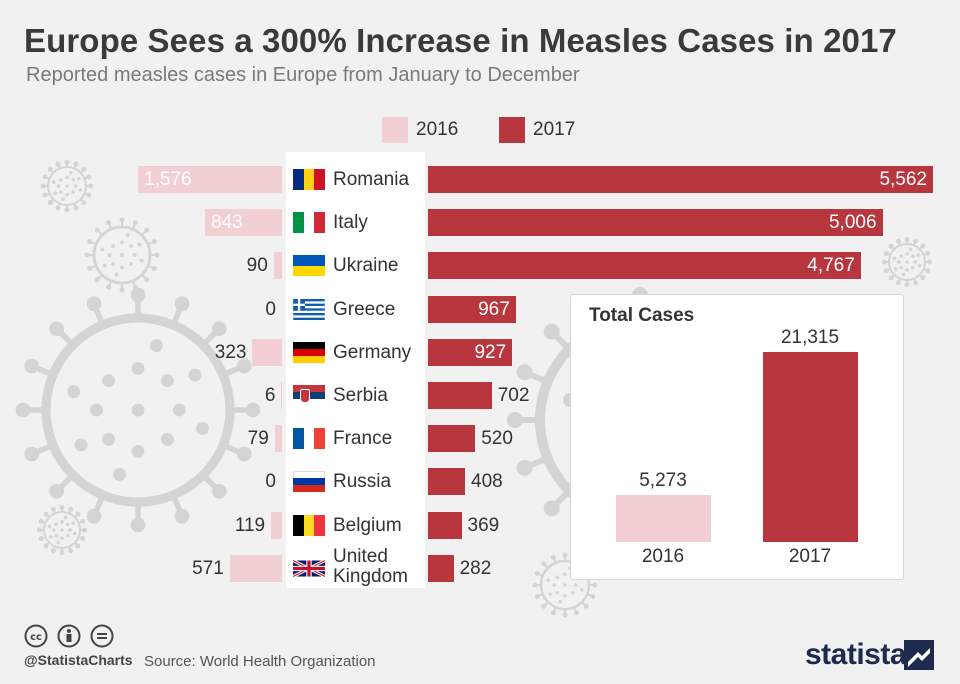 This screenshot has height=684, width=960. Describe the element at coordinates (364, 309) in the screenshot. I see `country-label-greece: Greece` at that location.